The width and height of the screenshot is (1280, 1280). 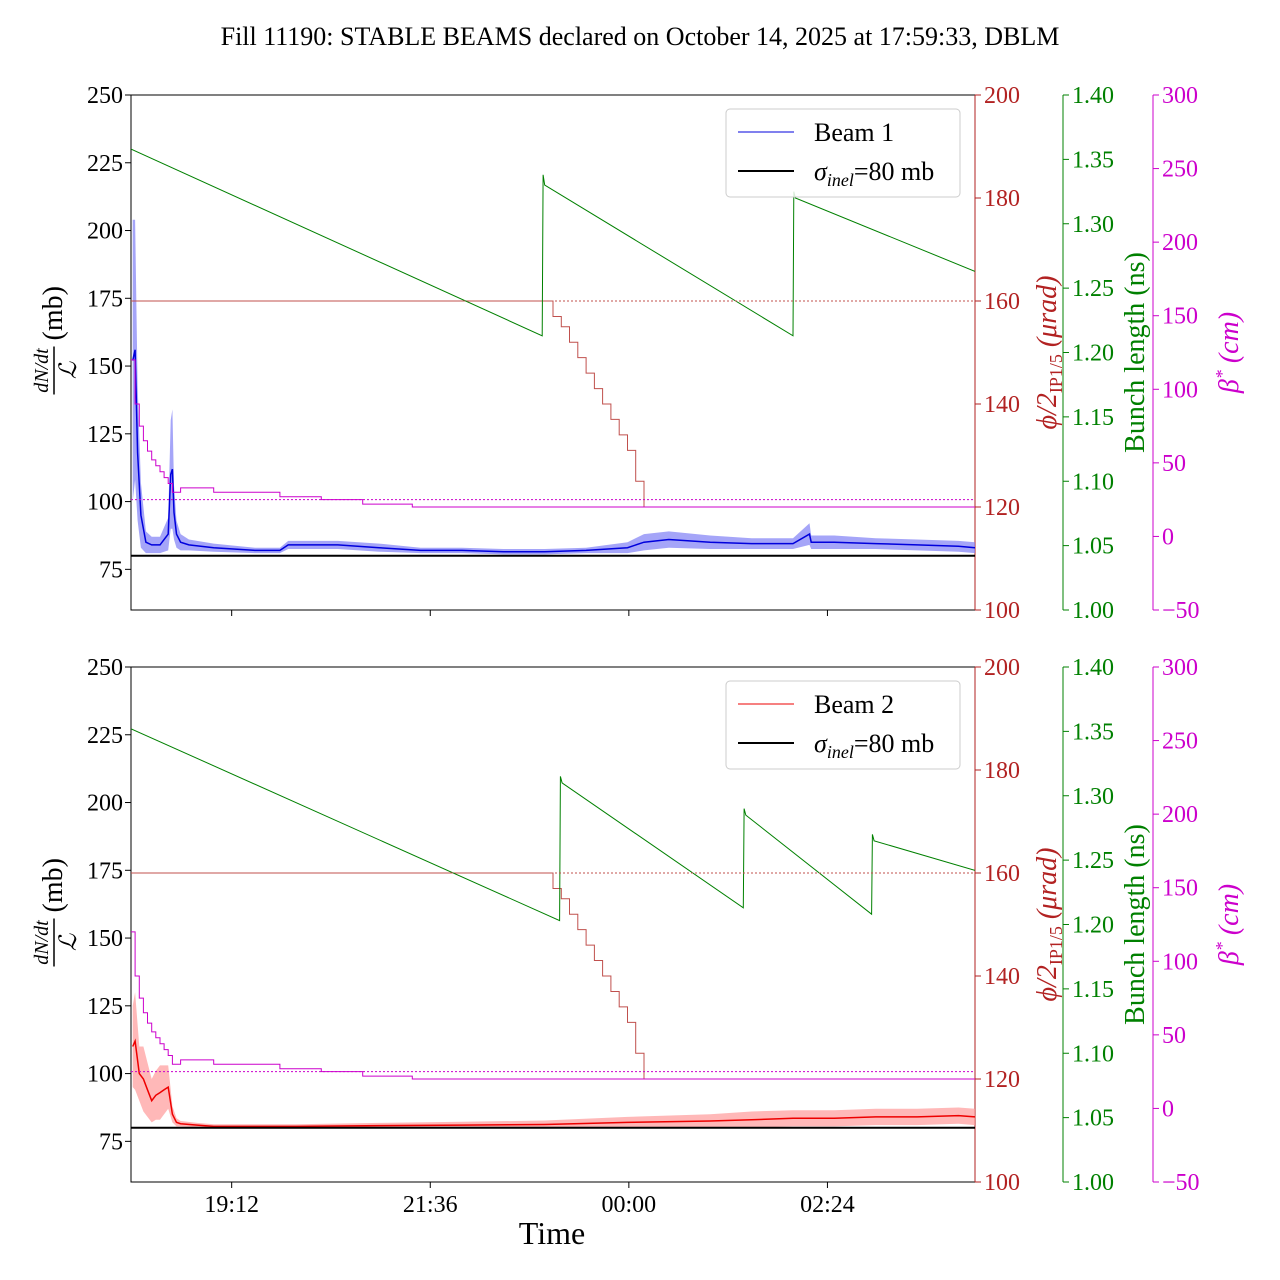 What do you see at coordinates (231, 1205) in the screenshot?
I see `x-tick-label: 19:12` at bounding box center [231, 1205].